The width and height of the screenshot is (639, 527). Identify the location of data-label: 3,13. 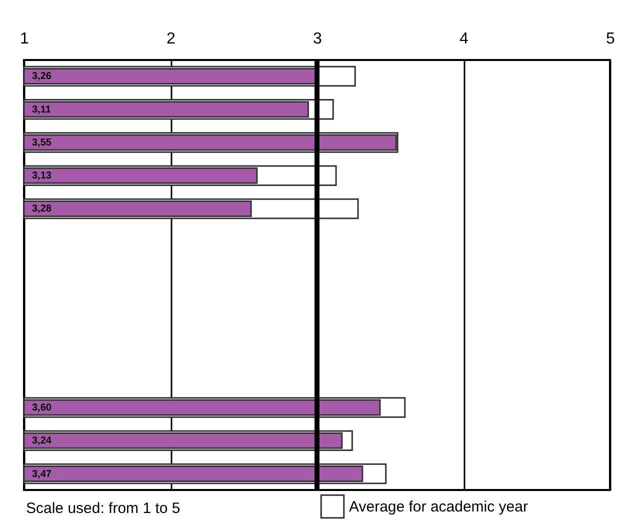
(42, 176).